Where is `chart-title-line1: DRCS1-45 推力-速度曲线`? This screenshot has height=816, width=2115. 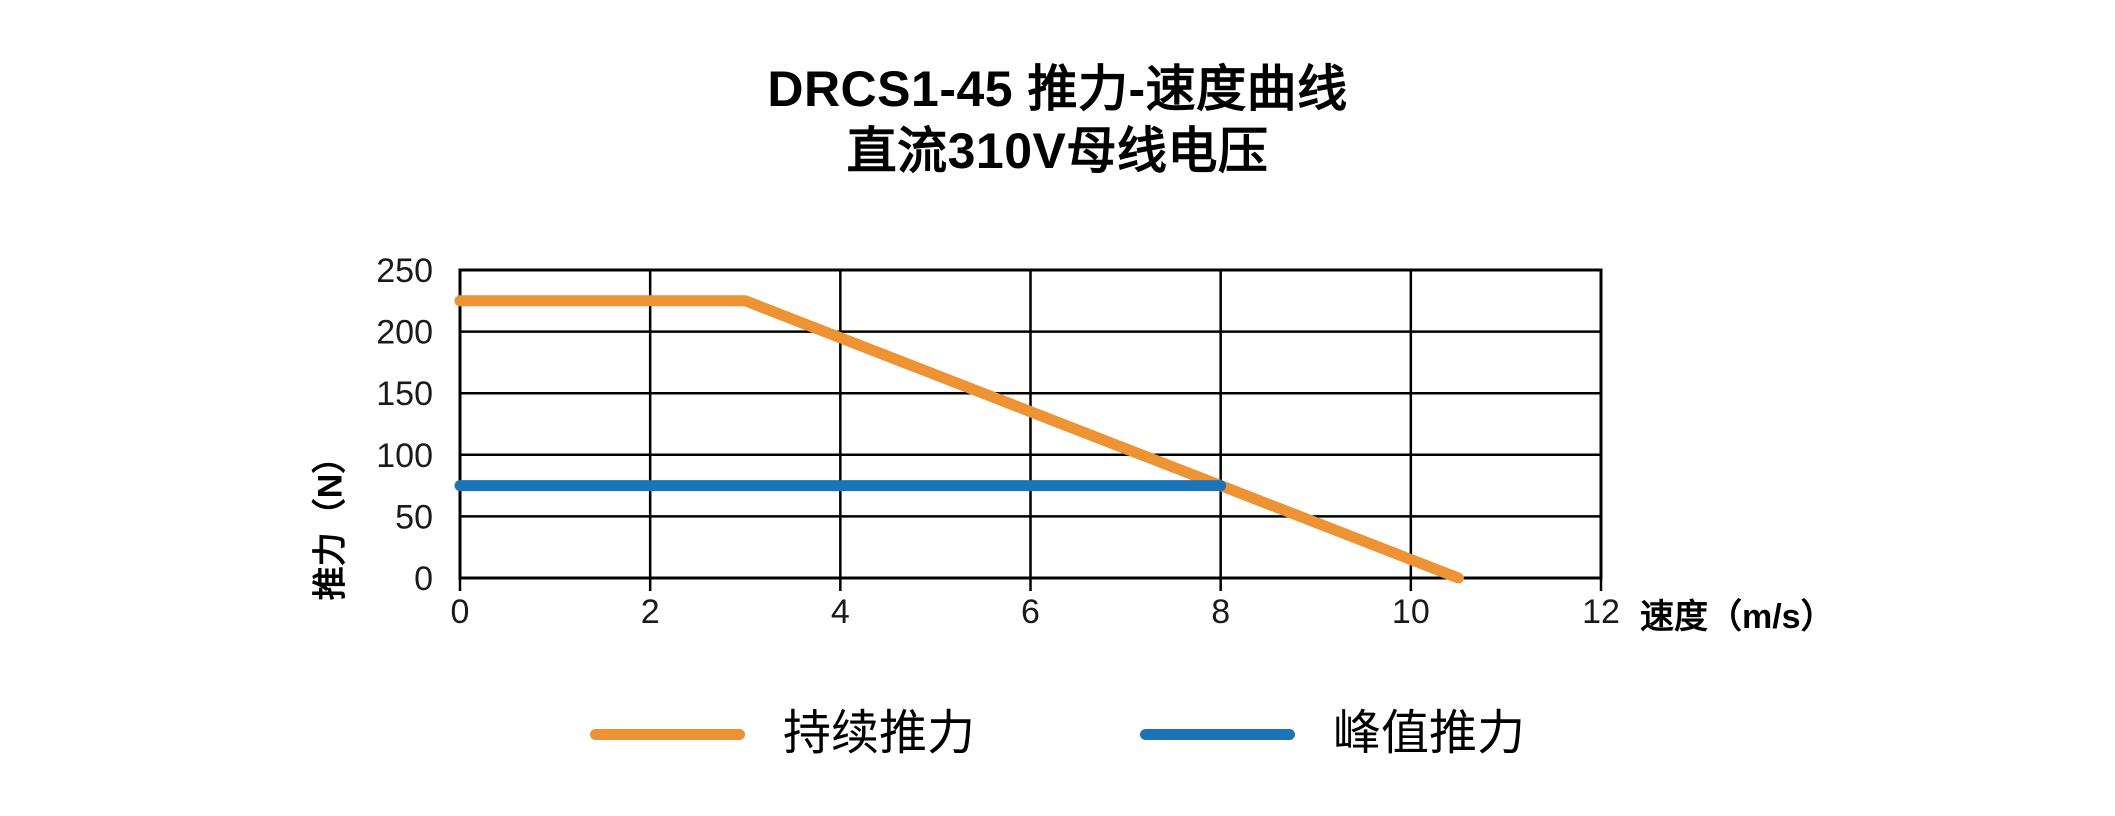 chart-title-line1: DRCS1-45 推力-速度曲线 is located at coordinates (1057, 89).